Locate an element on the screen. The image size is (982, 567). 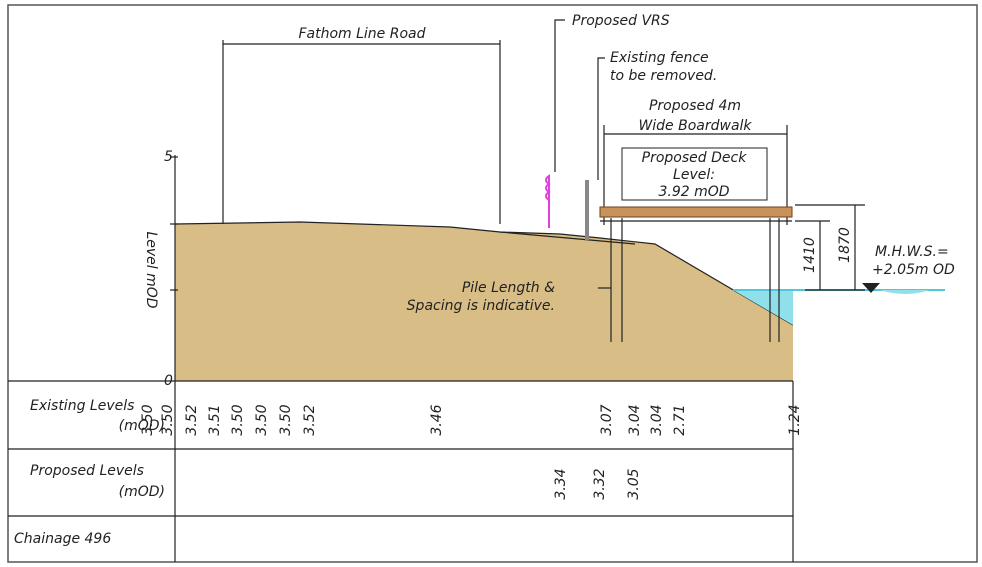
deck-label: Level: is located at coordinates (694, 175).